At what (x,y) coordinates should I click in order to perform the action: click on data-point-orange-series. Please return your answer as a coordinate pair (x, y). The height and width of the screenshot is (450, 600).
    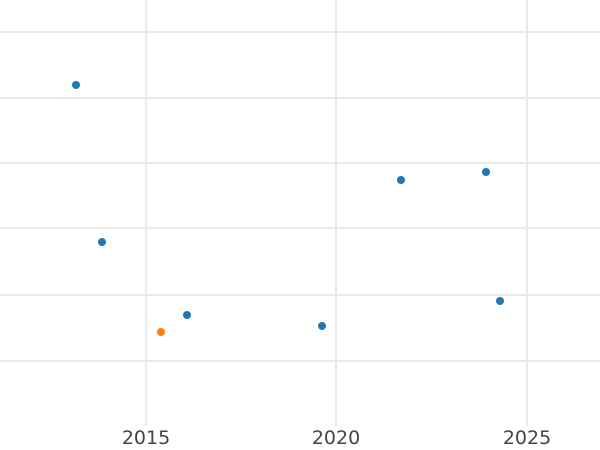
    Looking at the image, I should click on (161, 332).